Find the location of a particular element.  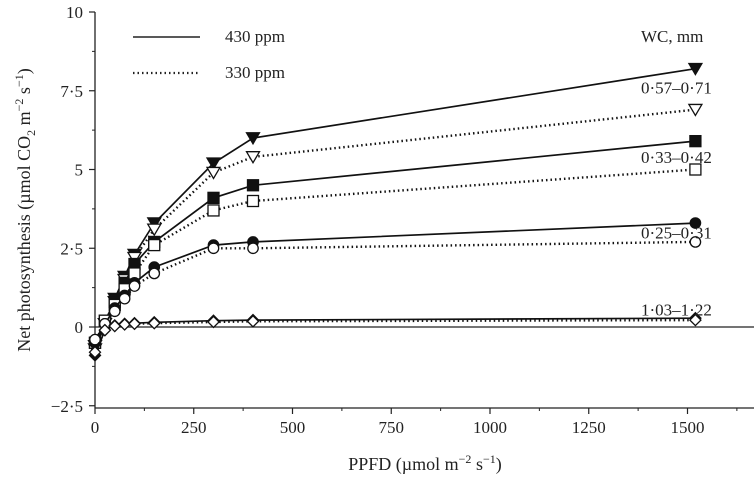

y-tick-label: 7·5 is located at coordinates (71, 91).